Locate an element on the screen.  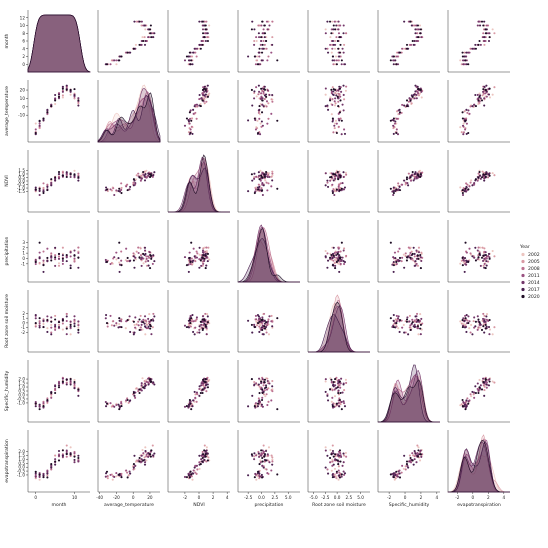
legend-label-2020: 2020 is located at coordinates (534, 297).